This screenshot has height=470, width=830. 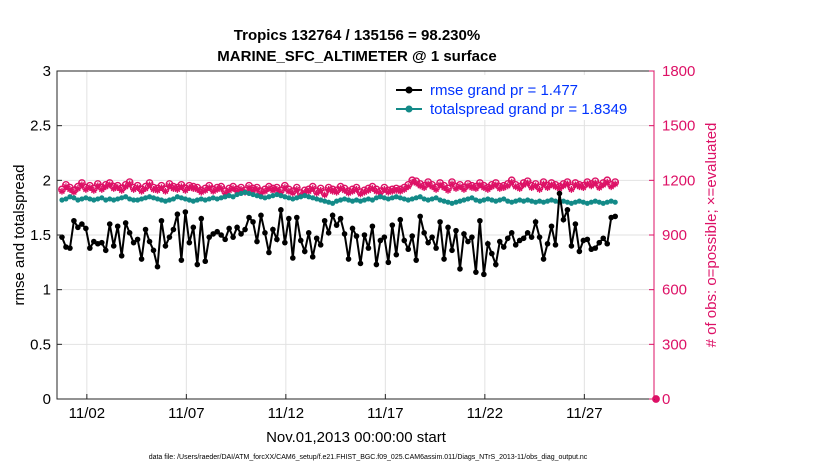 I want to click on right-tick-label: 1500, so click(x=678, y=126).